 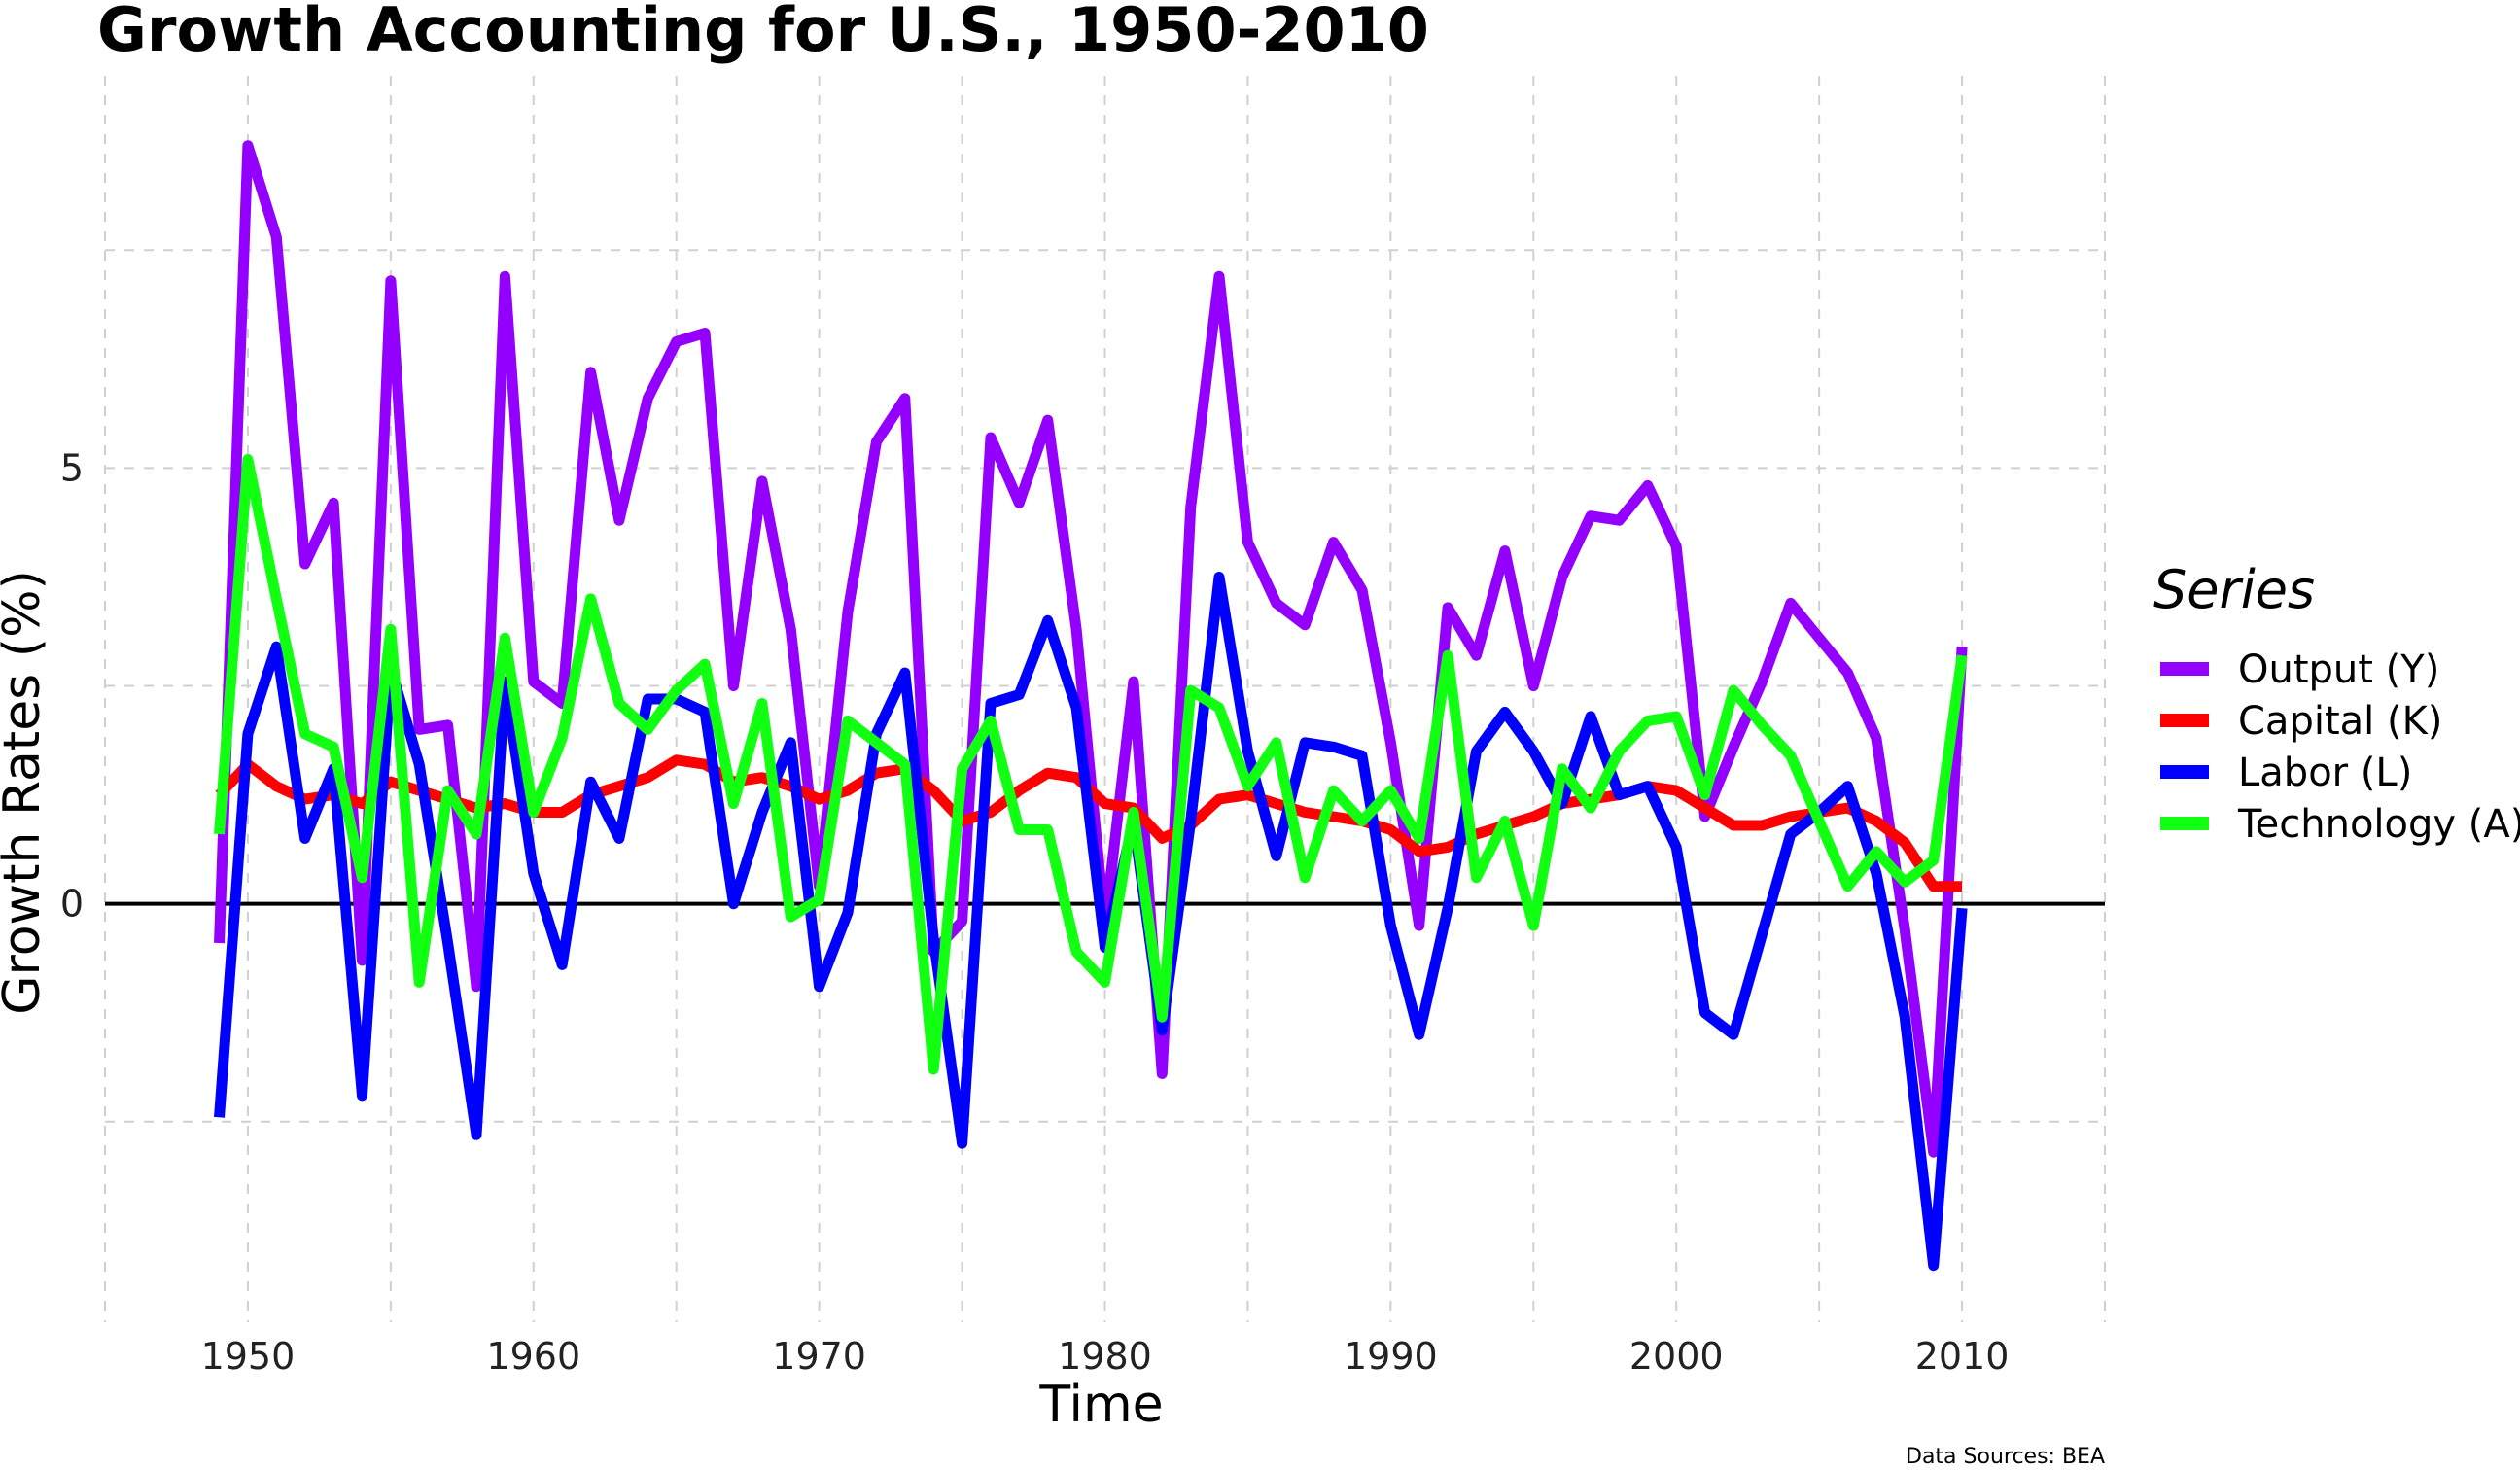 What do you see at coordinates (2005, 1457) in the screenshot?
I see `caption: Data Sources: BEA` at bounding box center [2005, 1457].